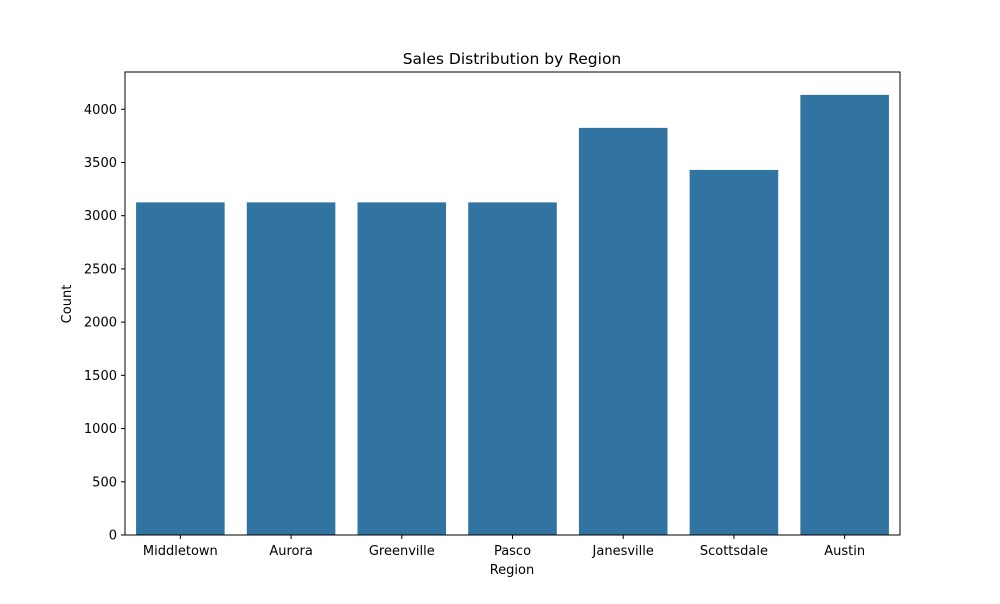 The width and height of the screenshot is (1000, 604). Describe the element at coordinates (100, 269) in the screenshot. I see `y-tick-label: 2500` at that location.